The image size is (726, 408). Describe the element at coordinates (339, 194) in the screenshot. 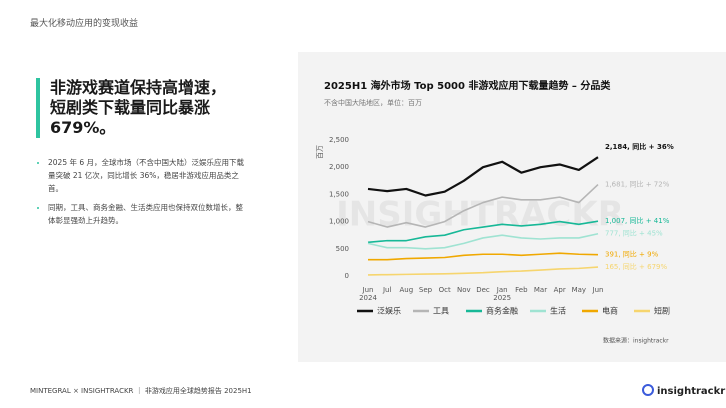

I see `y-tick-label: 1,500` at that location.